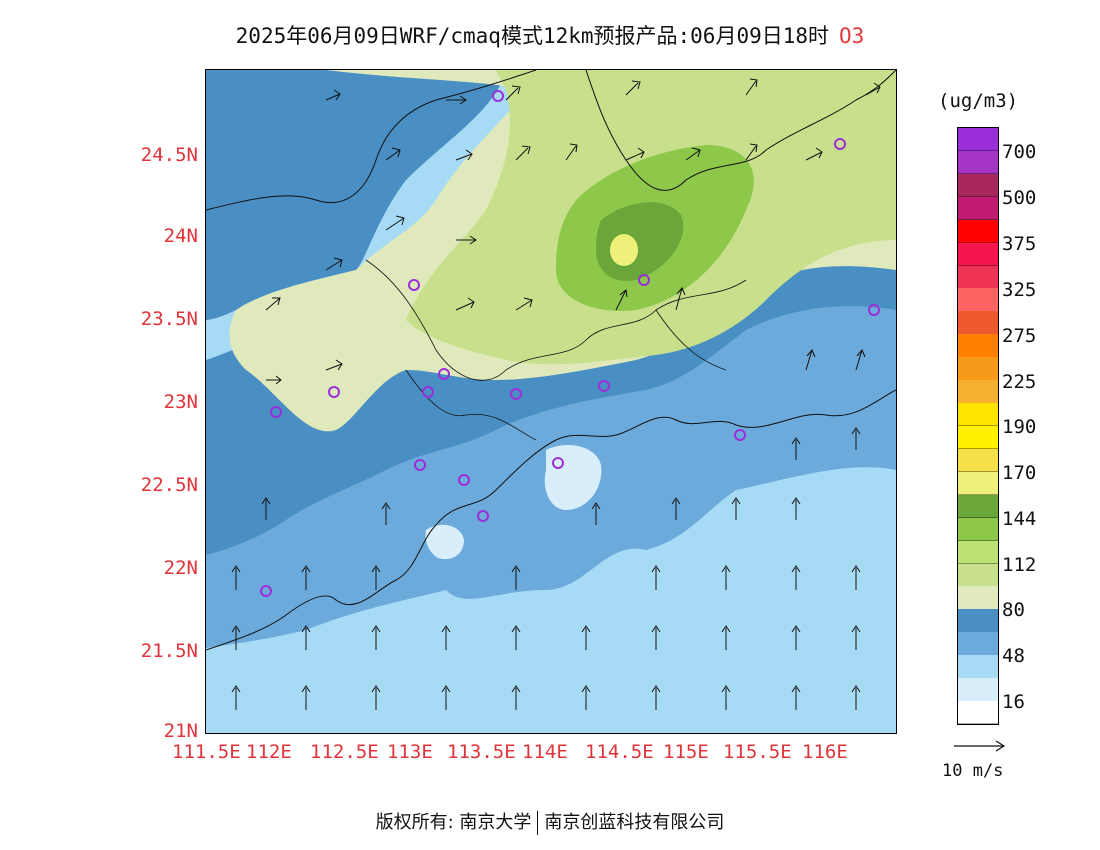 The height and width of the screenshot is (850, 1100). Describe the element at coordinates (269, 752) in the screenshot. I see `lon-label-112: 112E` at that location.